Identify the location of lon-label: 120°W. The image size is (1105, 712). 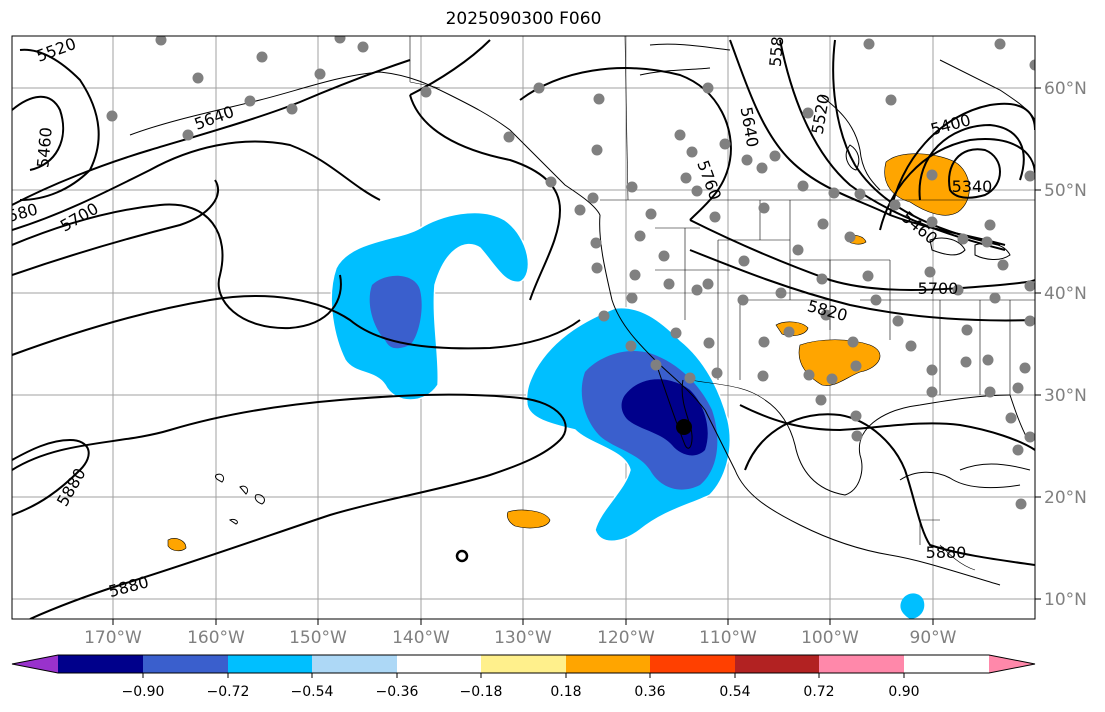
(626, 638).